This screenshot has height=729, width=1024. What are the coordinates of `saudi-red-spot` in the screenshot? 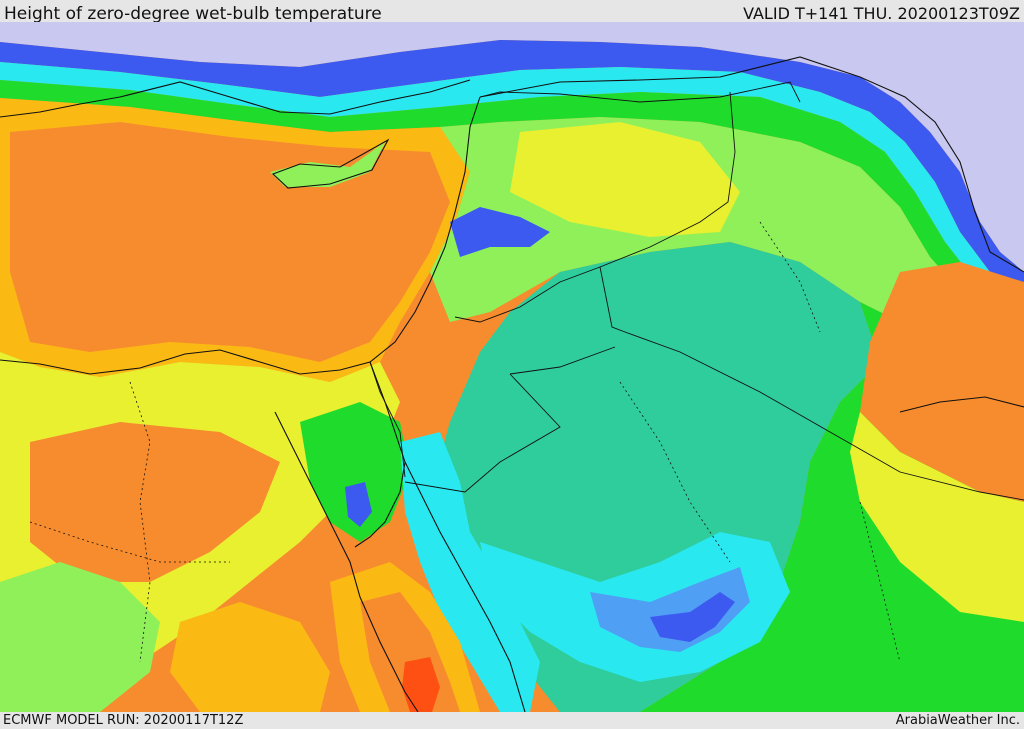 It's located at (421, 684).